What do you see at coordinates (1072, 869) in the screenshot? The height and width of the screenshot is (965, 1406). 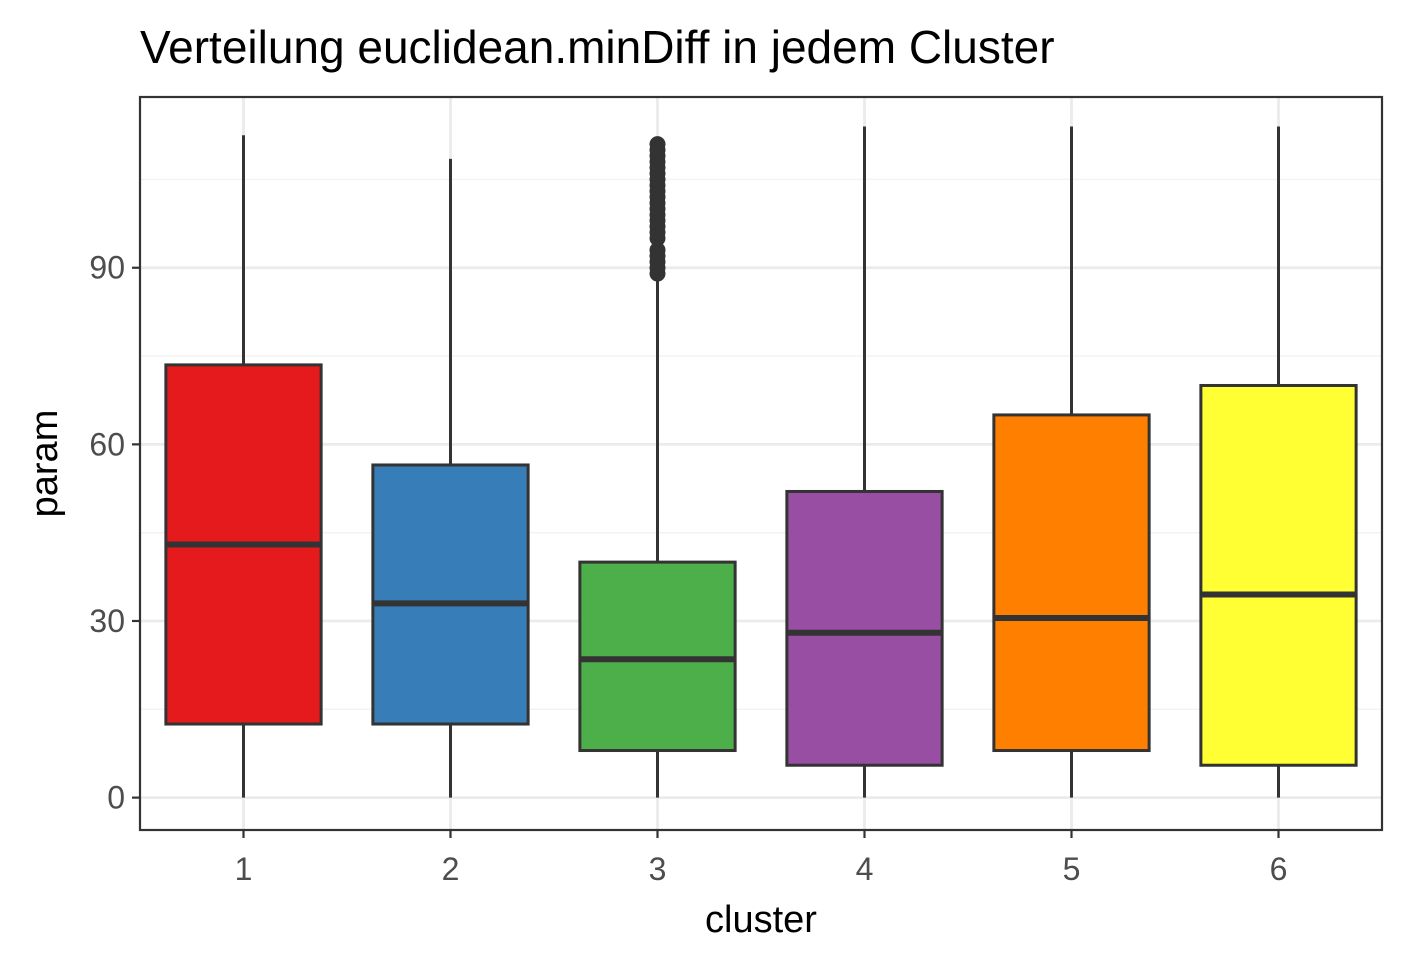 I see `x-tick-label: 5` at bounding box center [1072, 869].